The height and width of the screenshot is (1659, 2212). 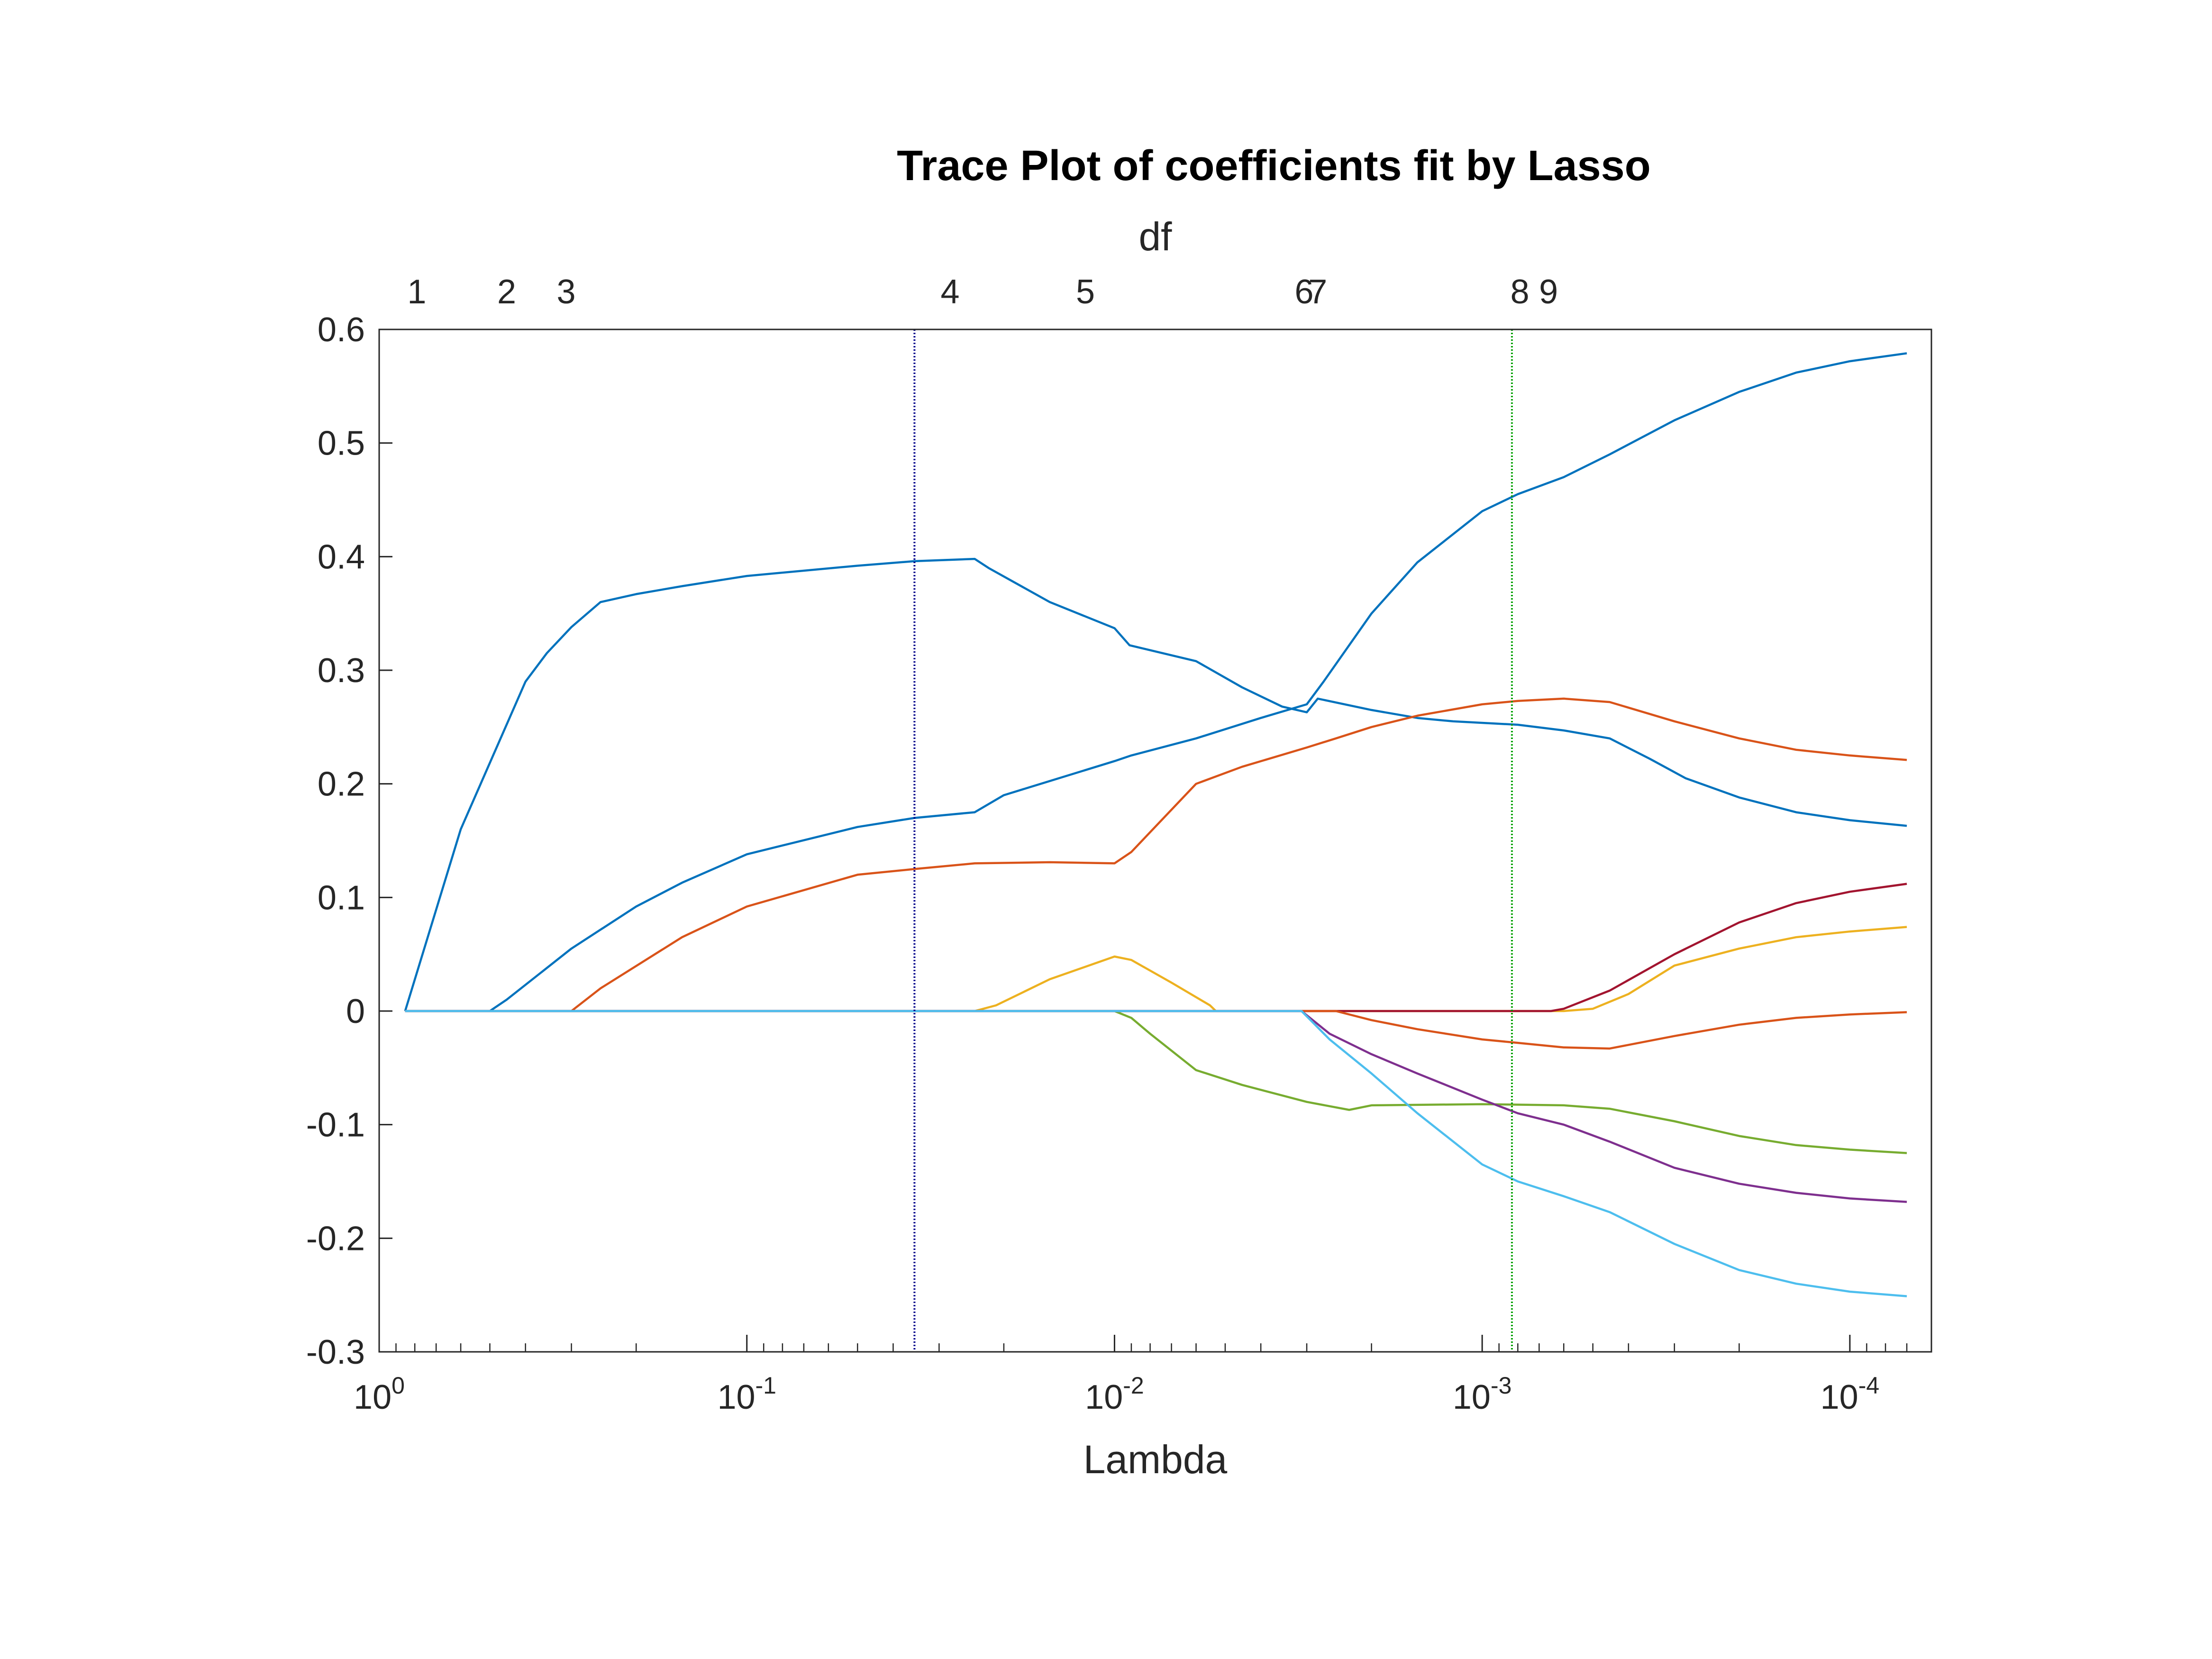 What do you see at coordinates (341, 898) in the screenshot?
I see `y-tick-label: 0.1` at bounding box center [341, 898].